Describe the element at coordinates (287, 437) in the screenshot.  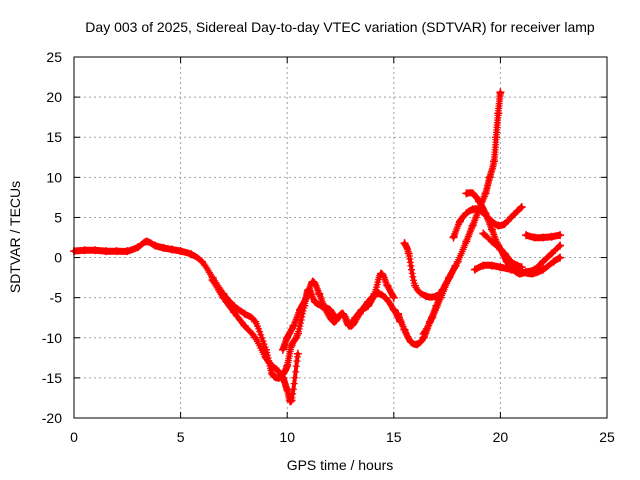
I see `x-tick-label: 10` at that location.